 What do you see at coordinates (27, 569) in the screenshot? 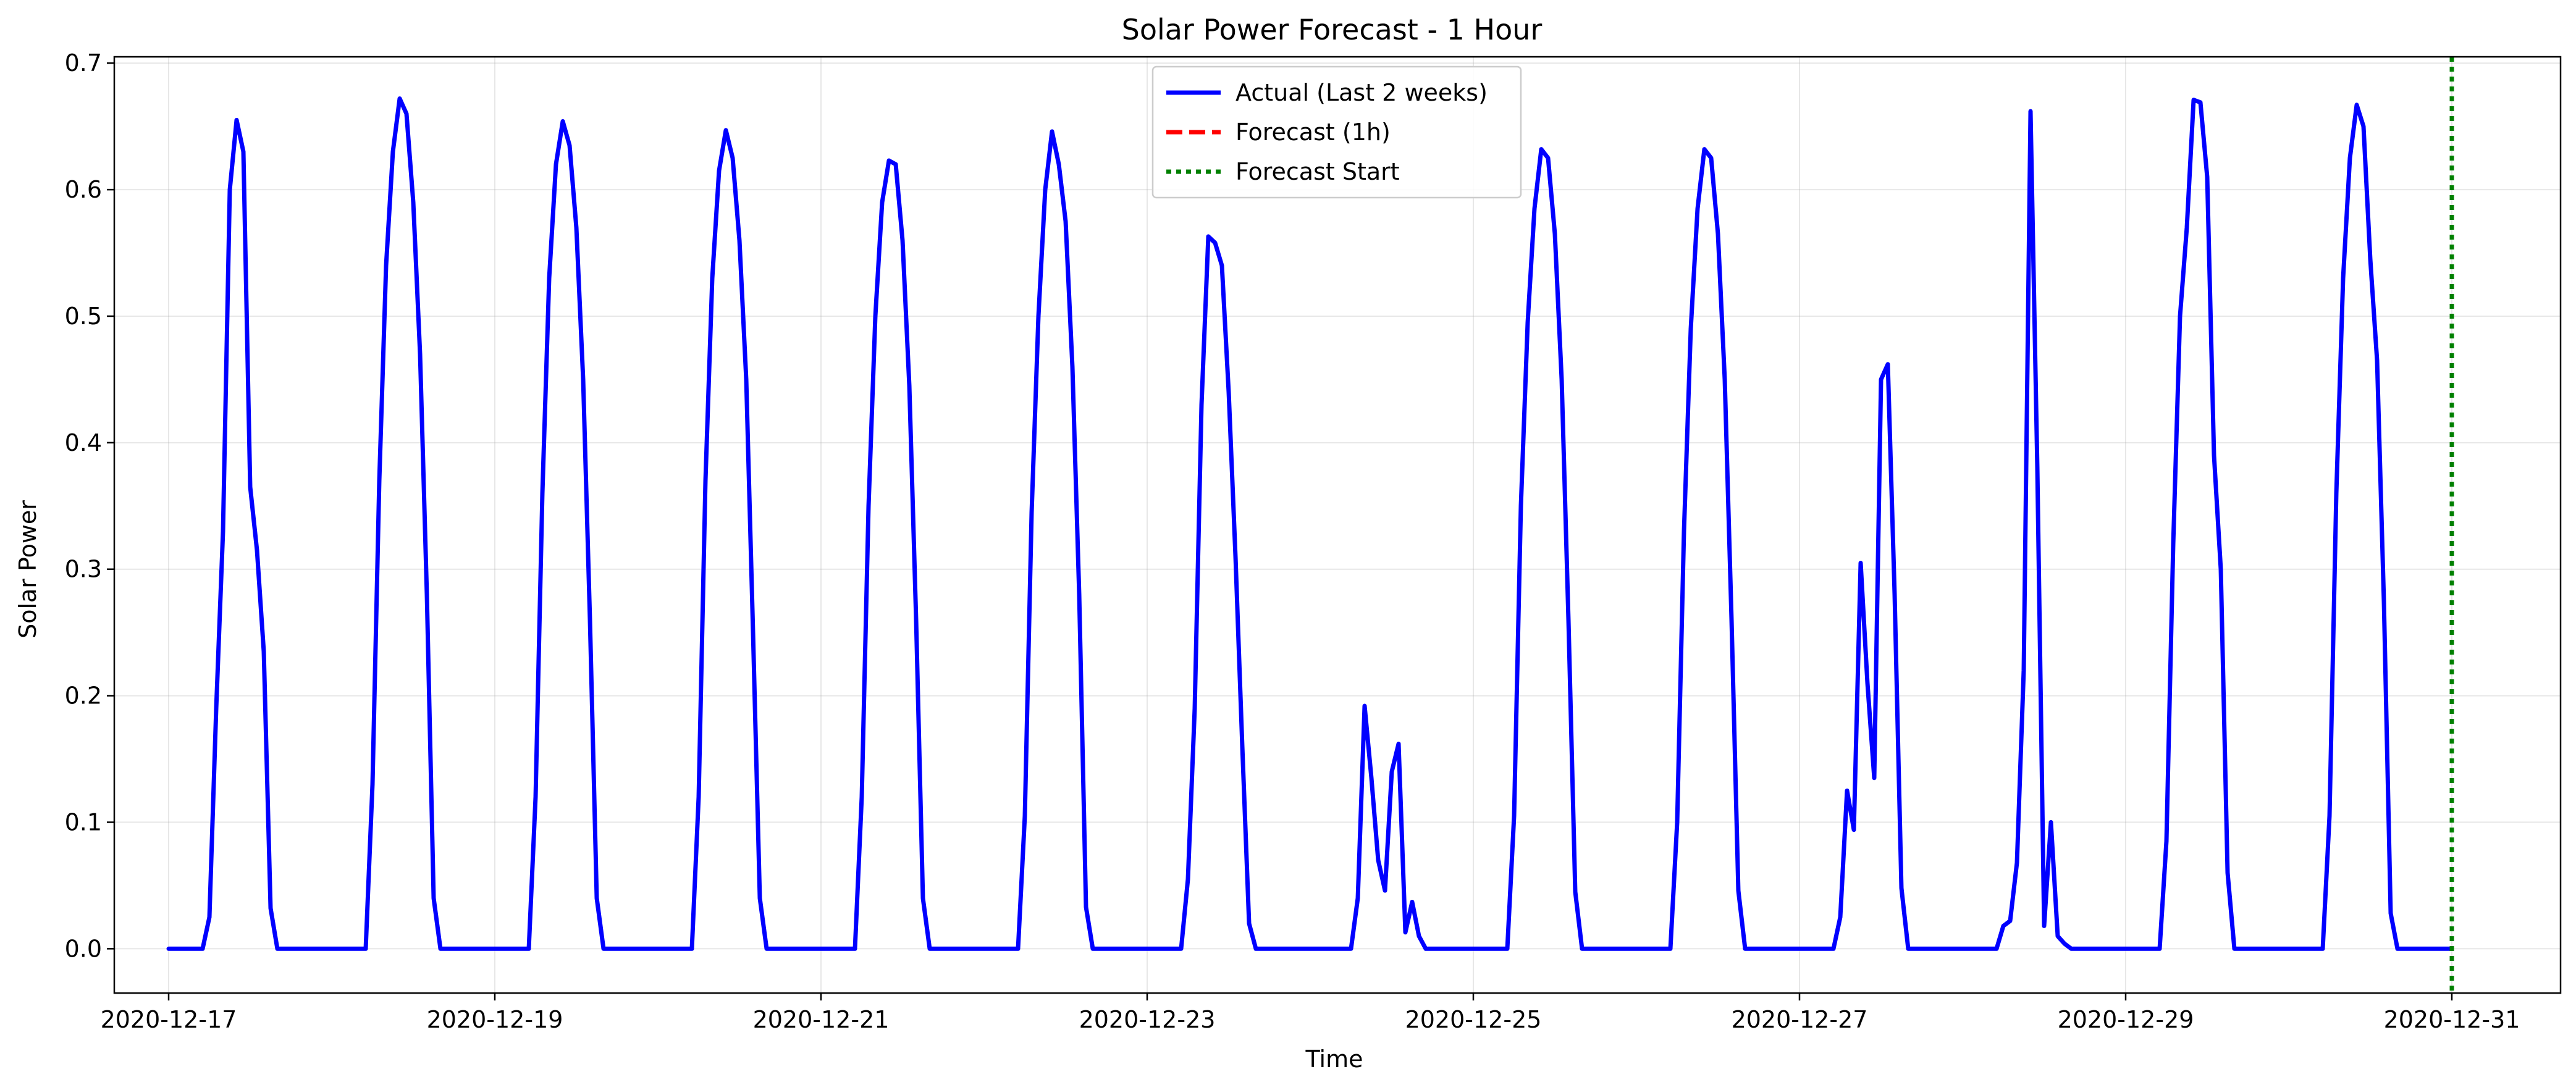
I see `y-axis-title: Solar Power` at bounding box center [27, 569].